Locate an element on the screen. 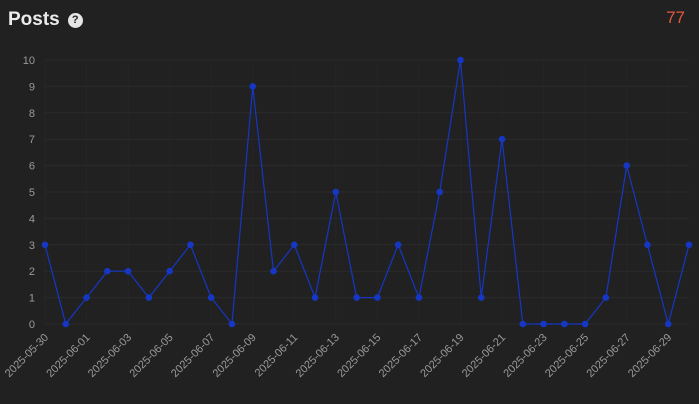  panel-header: Posts ? is located at coordinates (45, 20).